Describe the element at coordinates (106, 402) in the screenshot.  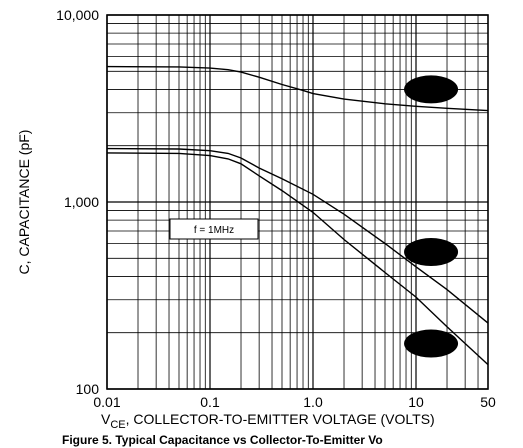
I see `x-tick-label: 0.01` at that location.